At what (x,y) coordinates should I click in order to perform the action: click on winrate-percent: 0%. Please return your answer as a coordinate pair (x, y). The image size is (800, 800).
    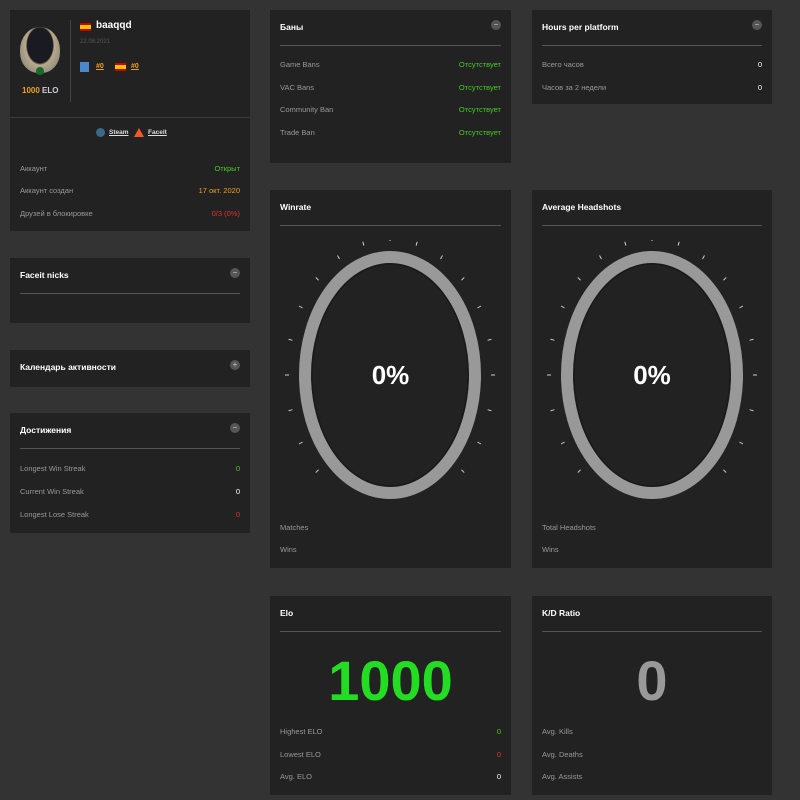
    Looking at the image, I should click on (390, 375).